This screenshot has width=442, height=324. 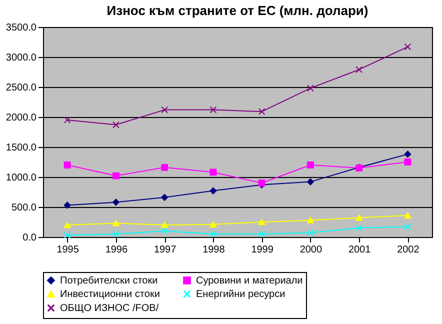 What do you see at coordinates (241, 294) in the screenshot?
I see `legend-label: Енергийни ресурси` at bounding box center [241, 294].